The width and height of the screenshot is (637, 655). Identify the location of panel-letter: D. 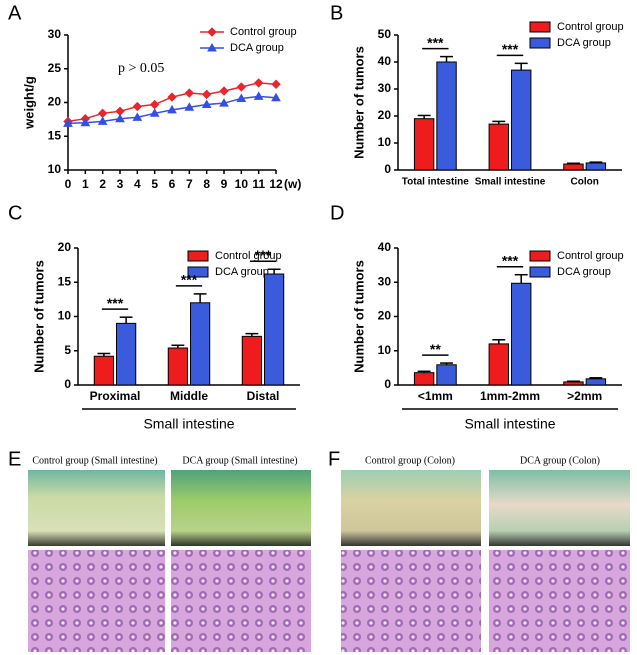
(337, 213).